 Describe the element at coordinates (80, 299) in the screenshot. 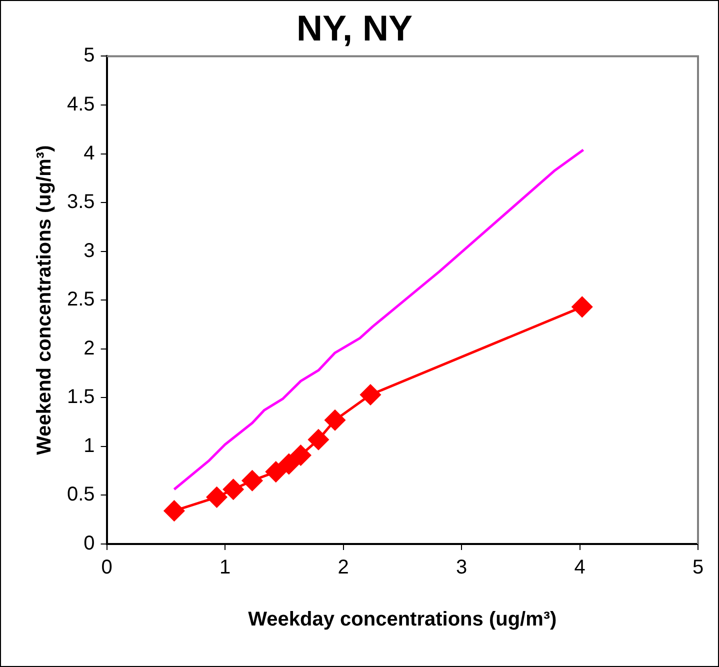

I see `y-tick-label: 2.5` at that location.